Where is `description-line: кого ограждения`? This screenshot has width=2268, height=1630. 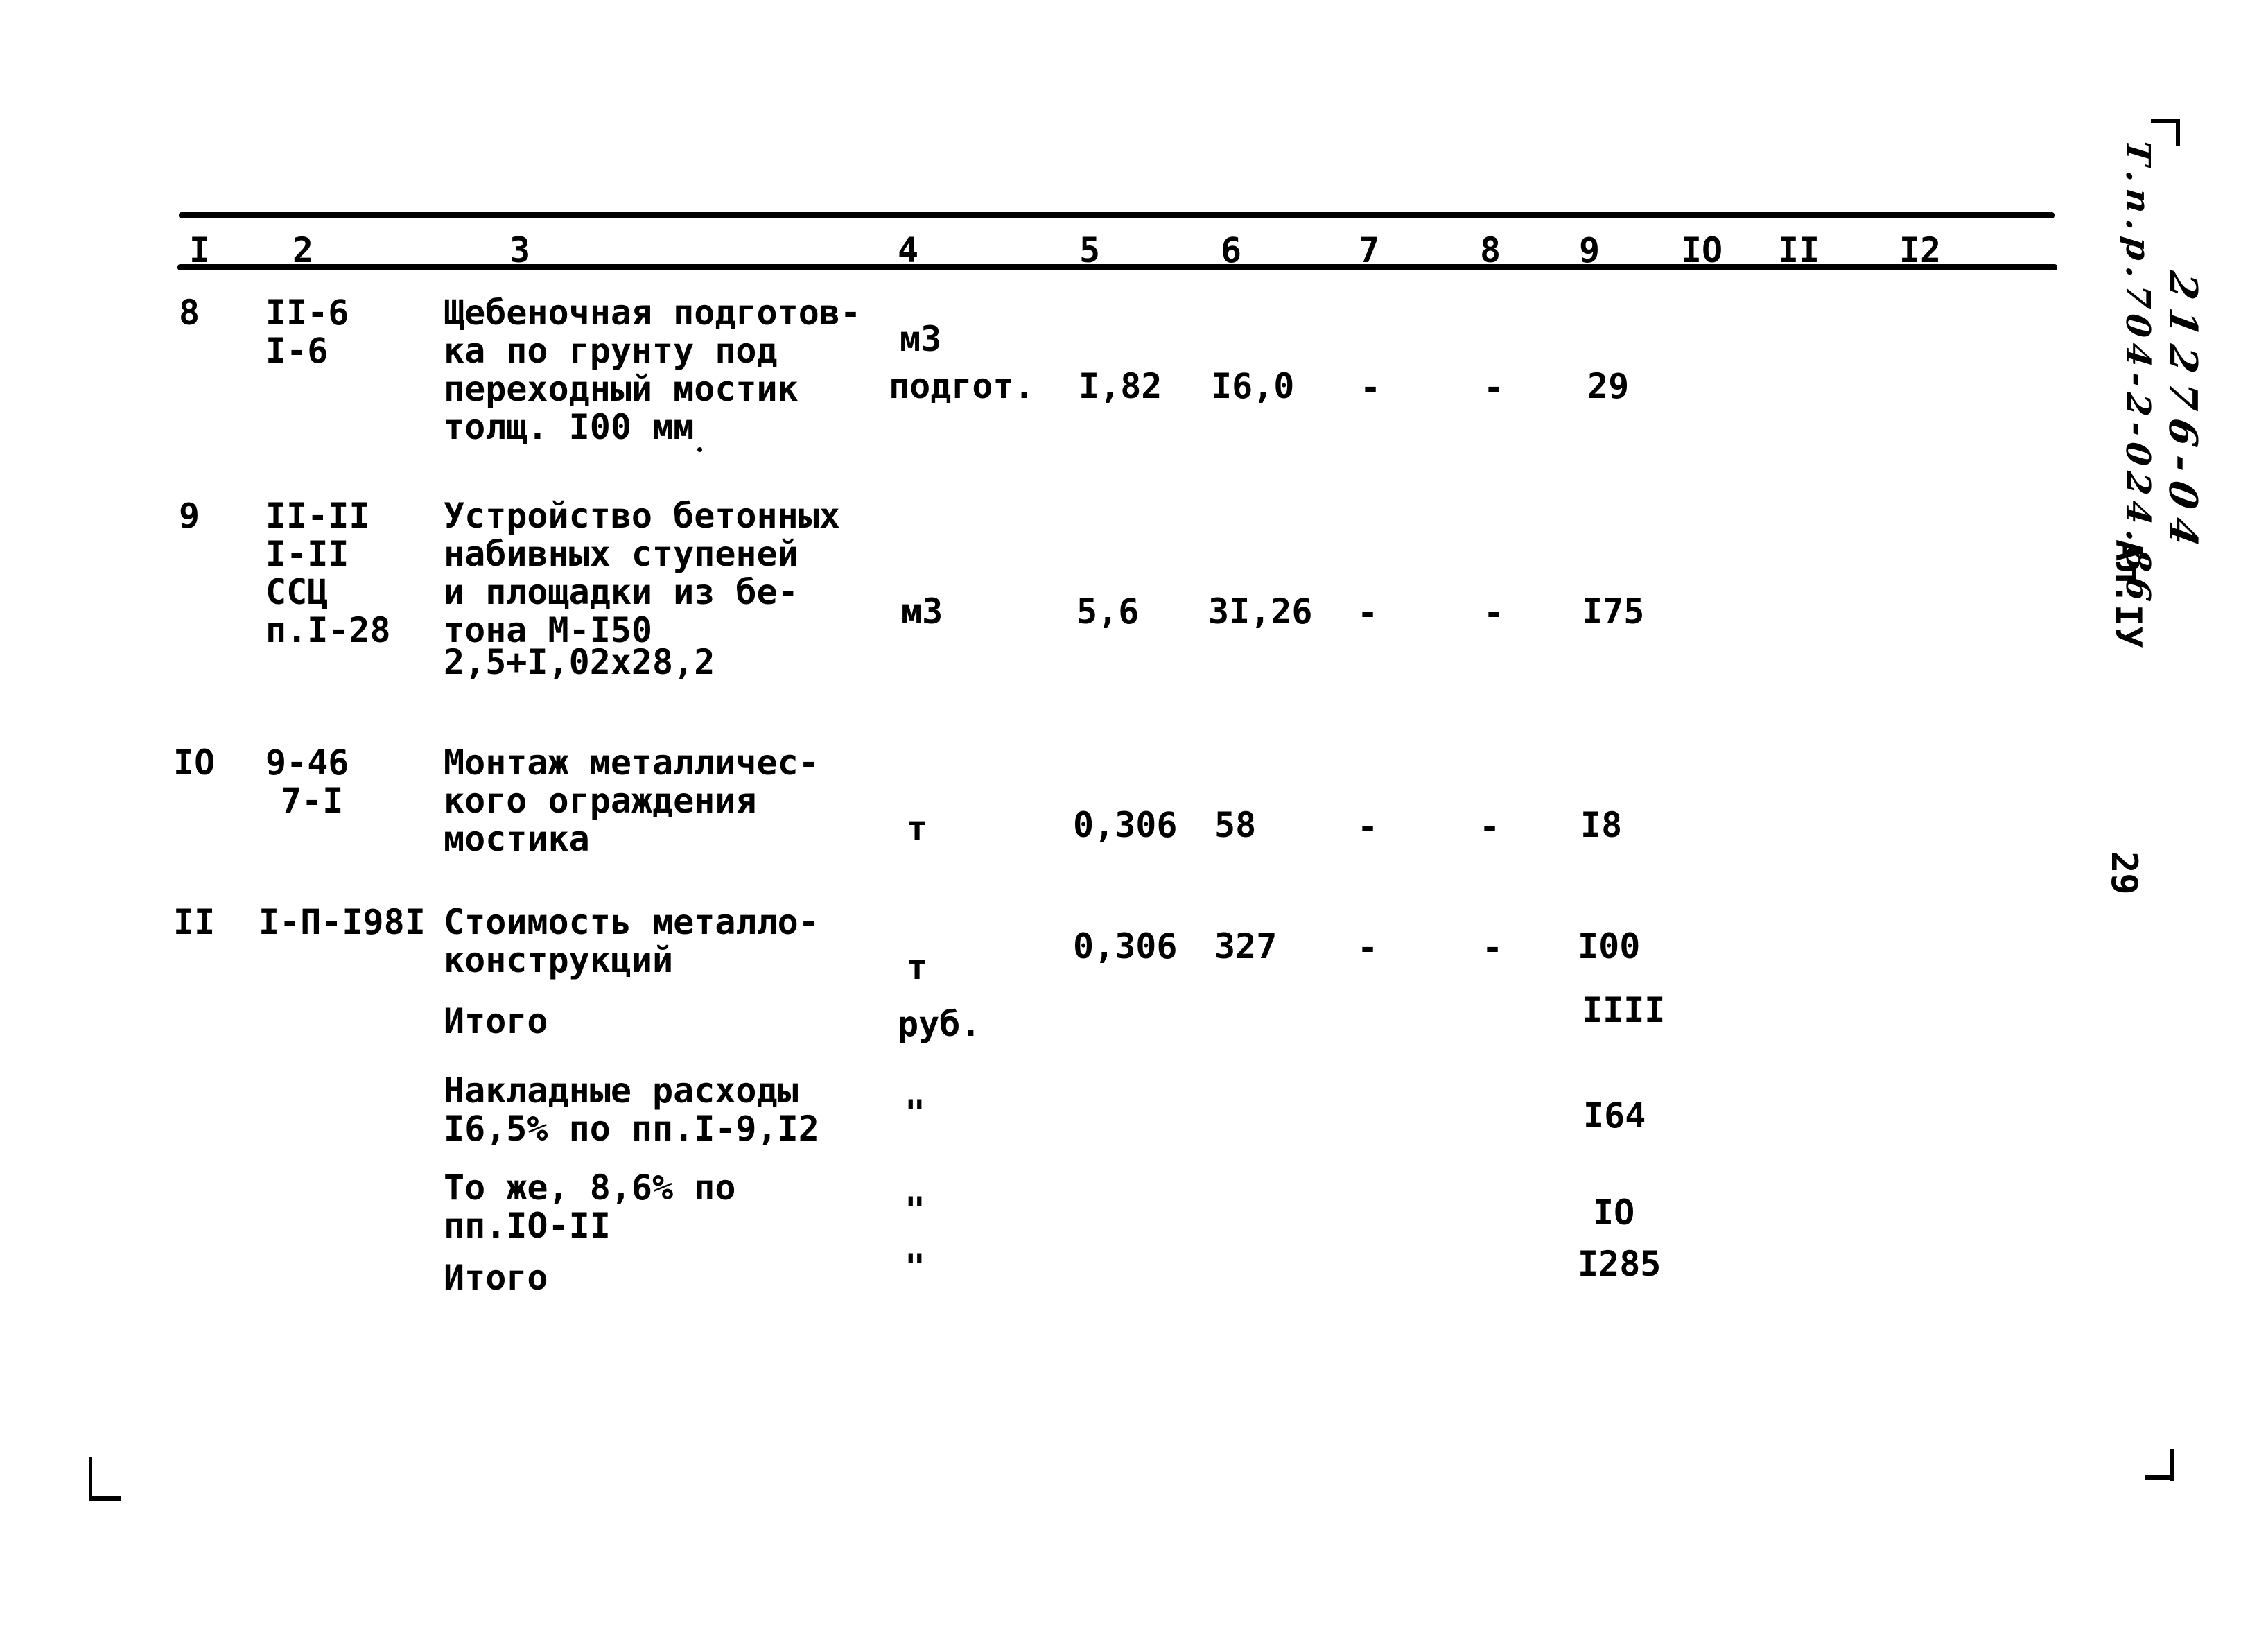 description-line: кого ограждения is located at coordinates (600, 801).